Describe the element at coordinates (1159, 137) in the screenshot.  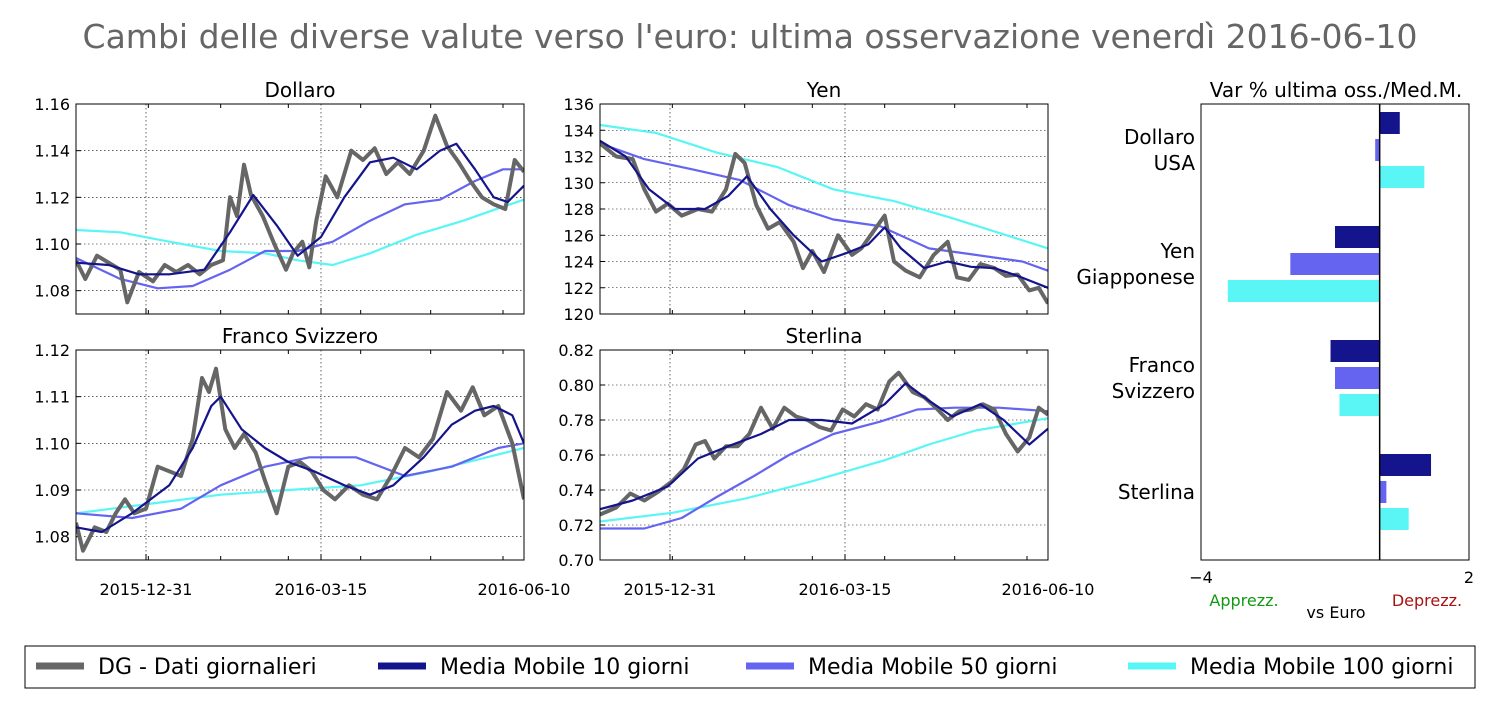
I see `category-label: Dollaro` at that location.